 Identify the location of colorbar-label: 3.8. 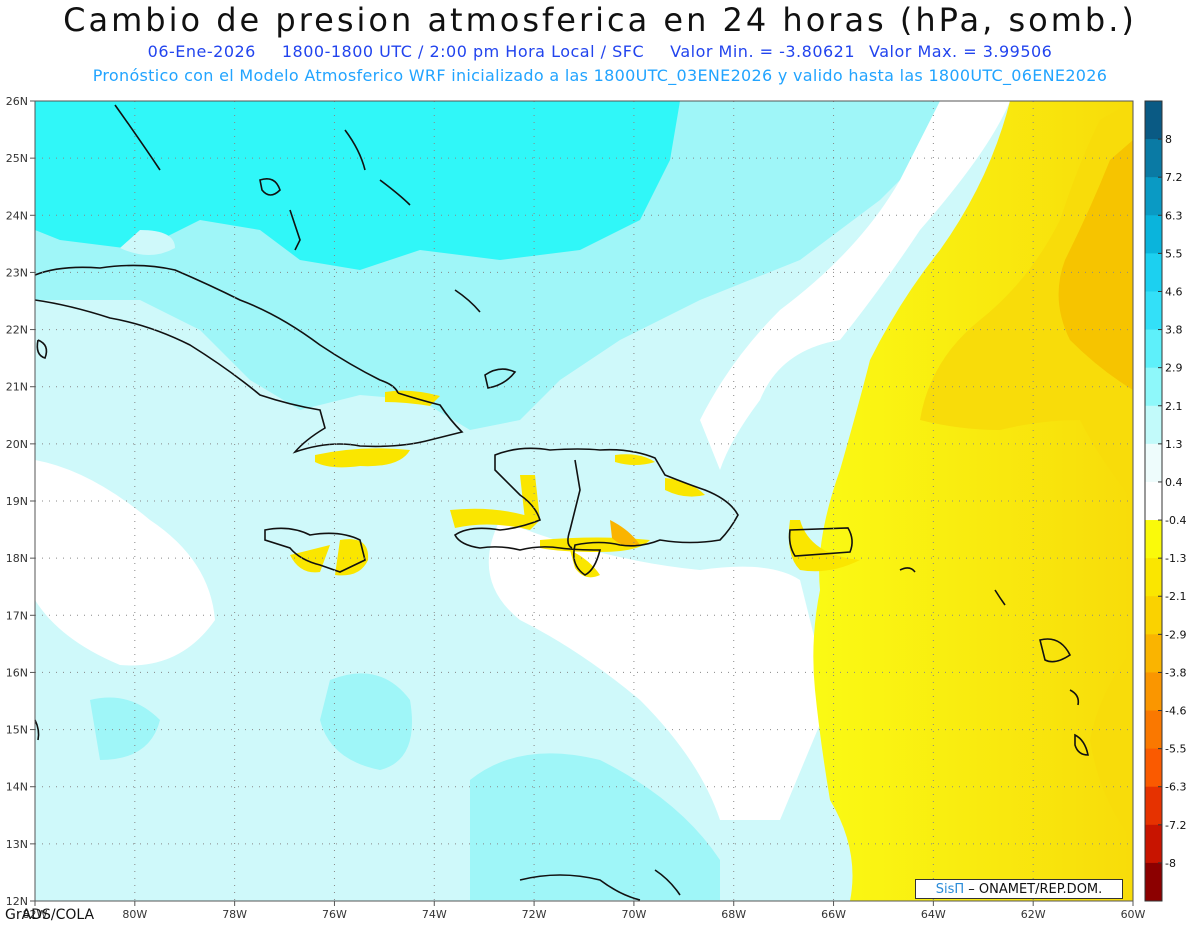
(1174, 330).